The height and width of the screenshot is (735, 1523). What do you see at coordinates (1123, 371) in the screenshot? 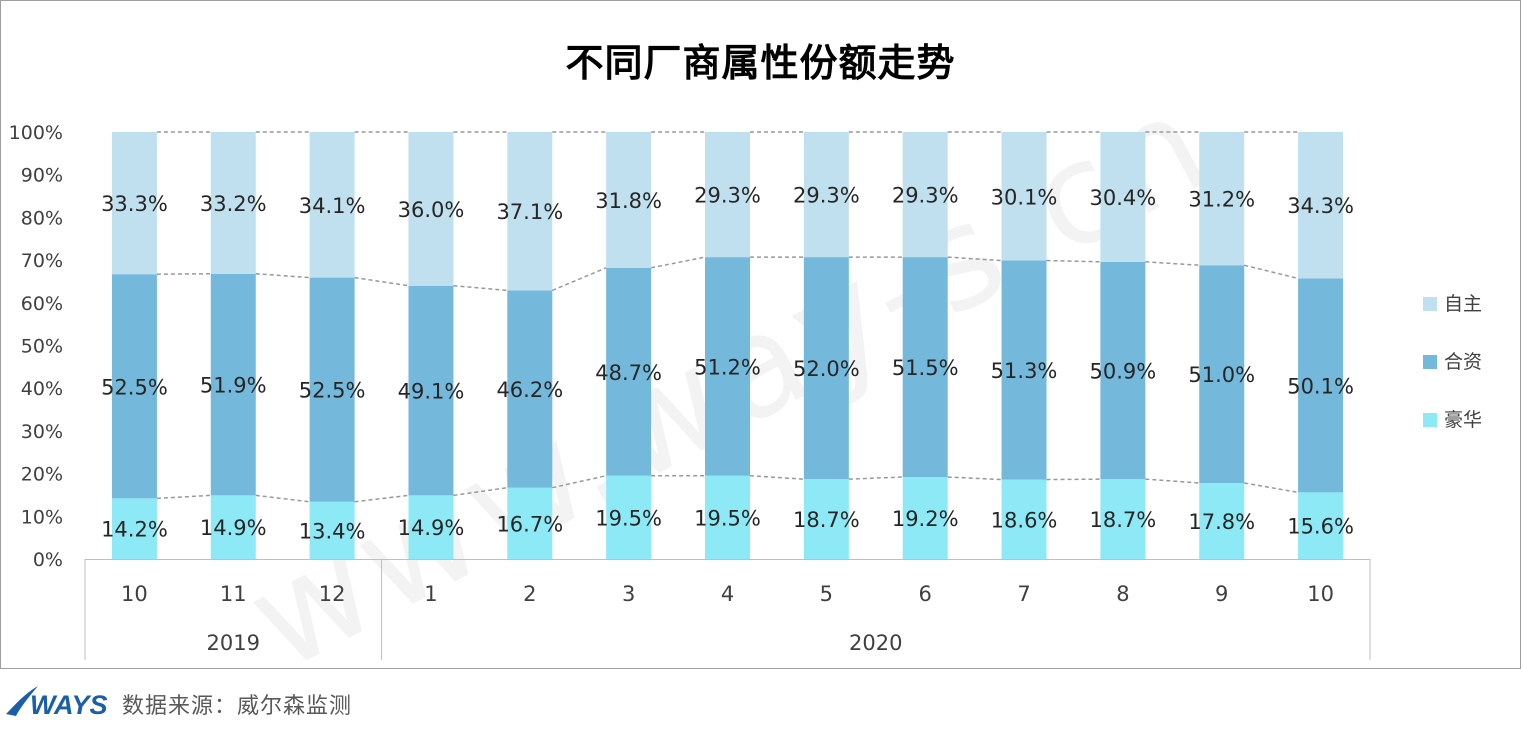
I see `data-label: 50.9%` at bounding box center [1123, 371].